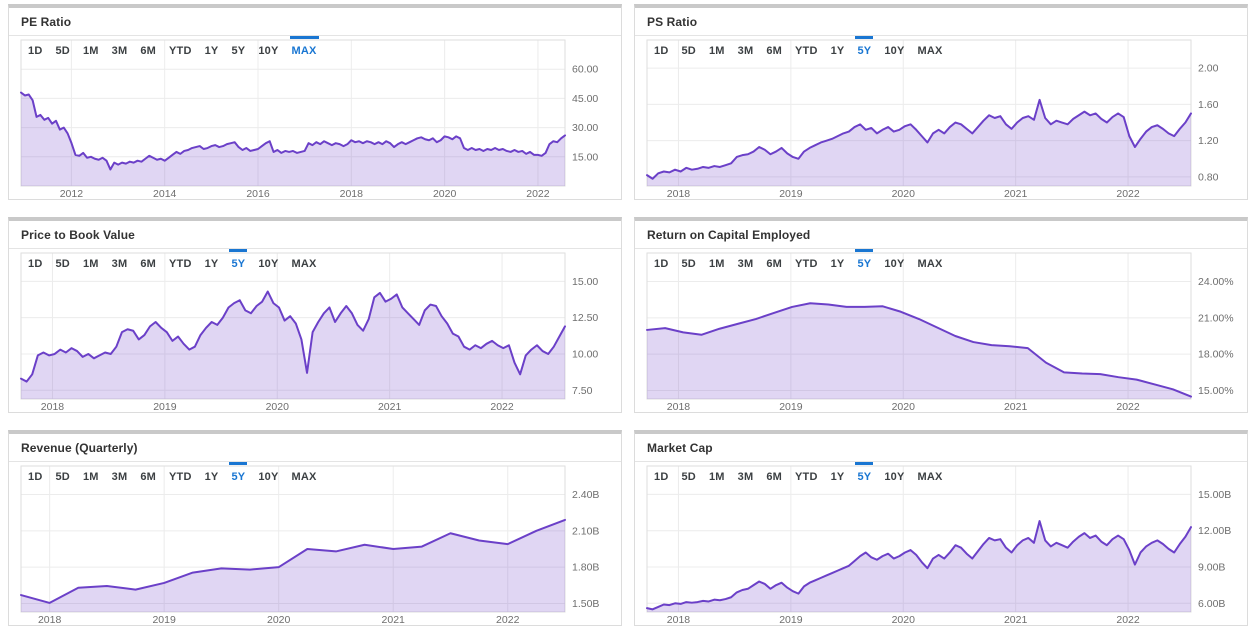 The height and width of the screenshot is (640, 1256). I want to click on x-axis-label: 2016, so click(258, 193).